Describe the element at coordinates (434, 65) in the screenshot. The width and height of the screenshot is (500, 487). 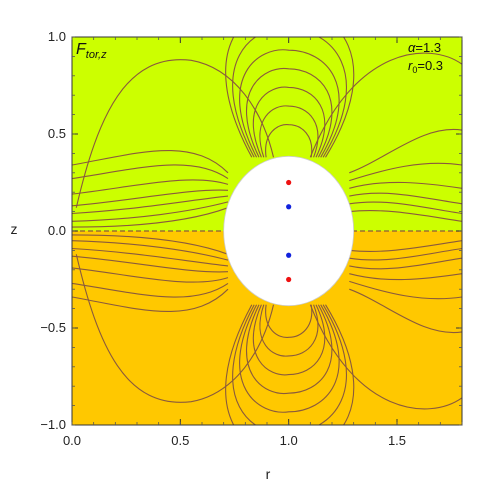
I see `param-r0-value: 0.3` at that location.